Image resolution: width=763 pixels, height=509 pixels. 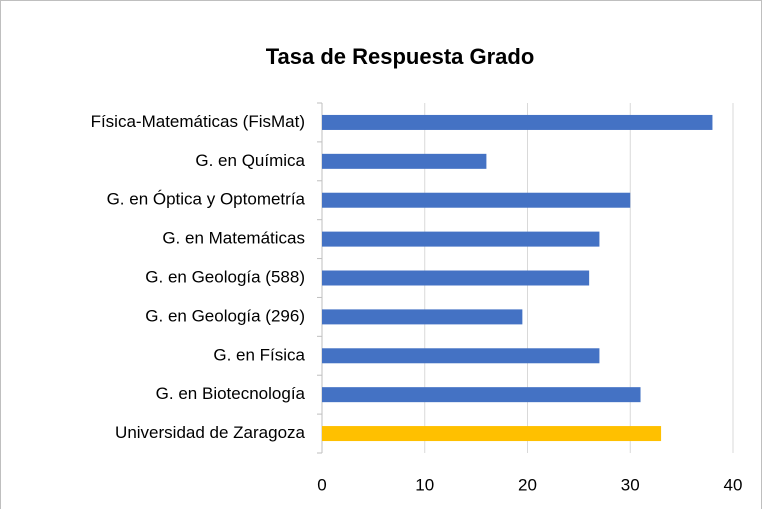 What do you see at coordinates (400, 56) in the screenshot?
I see `chart-title: Tasa de Respuesta Grado` at bounding box center [400, 56].